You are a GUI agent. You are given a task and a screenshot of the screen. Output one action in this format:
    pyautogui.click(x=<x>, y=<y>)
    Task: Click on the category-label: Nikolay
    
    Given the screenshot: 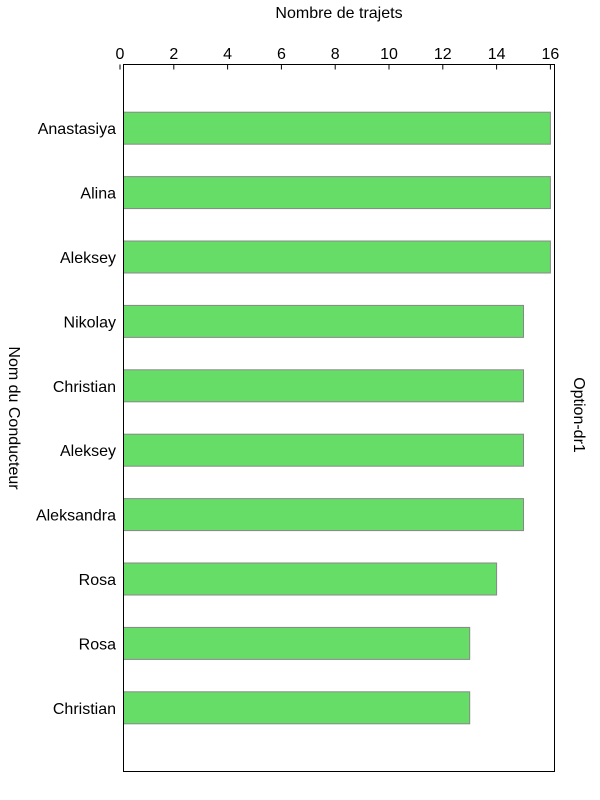 What is the action you would take?
    pyautogui.click(x=90, y=322)
    